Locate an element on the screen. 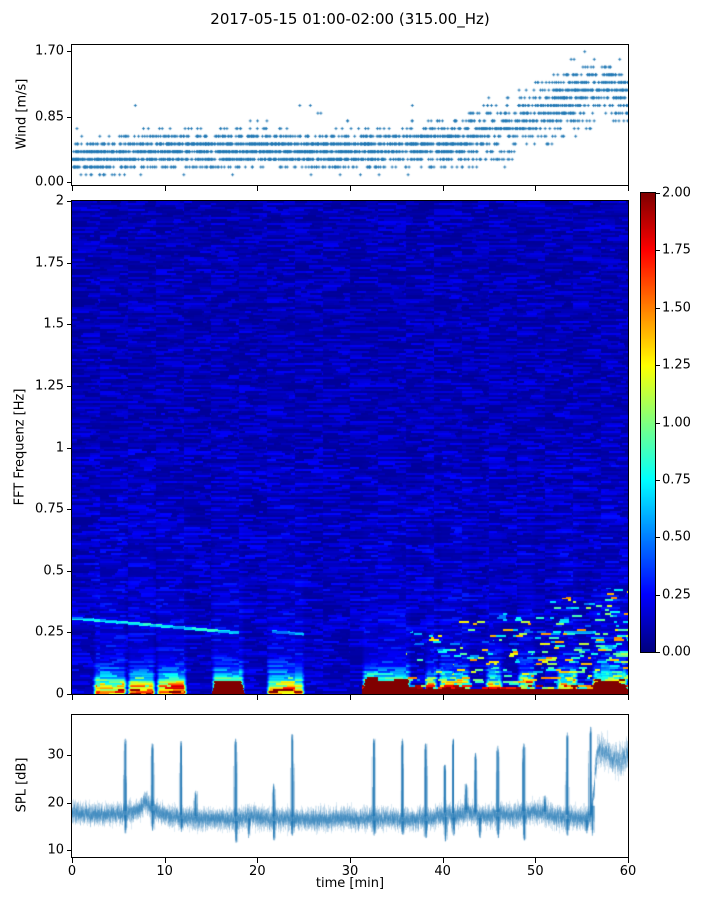  colorbar-canvas is located at coordinates (648, 422).